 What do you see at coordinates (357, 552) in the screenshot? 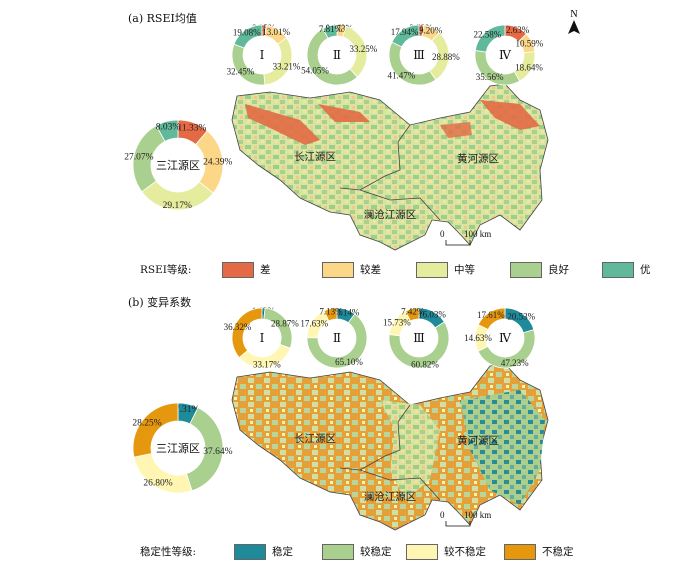
I see `legend-b-item-1: 较稳定` at bounding box center [357, 552].